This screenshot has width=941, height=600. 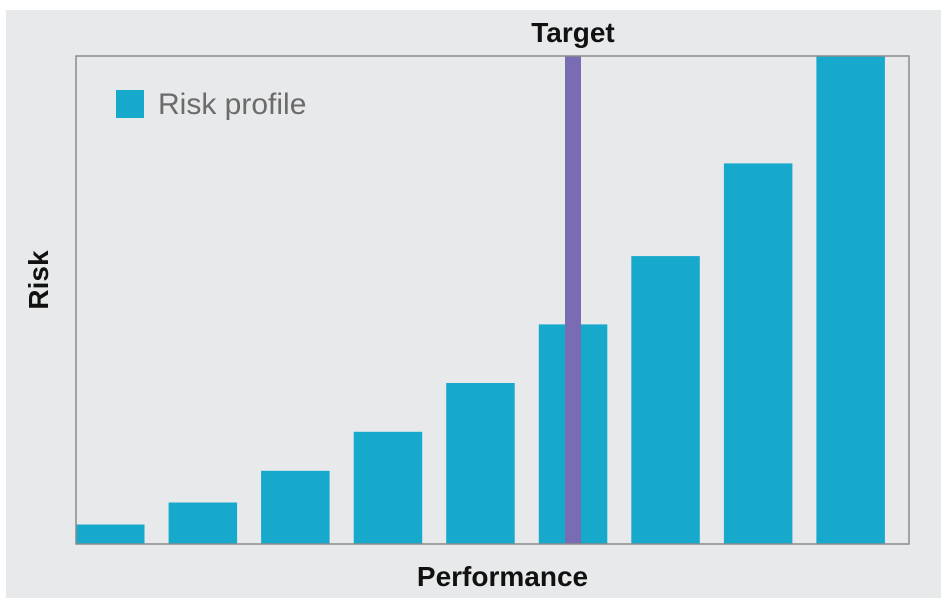 What do you see at coordinates (38, 280) in the screenshot?
I see `y-axis-title: Risk` at bounding box center [38, 280].